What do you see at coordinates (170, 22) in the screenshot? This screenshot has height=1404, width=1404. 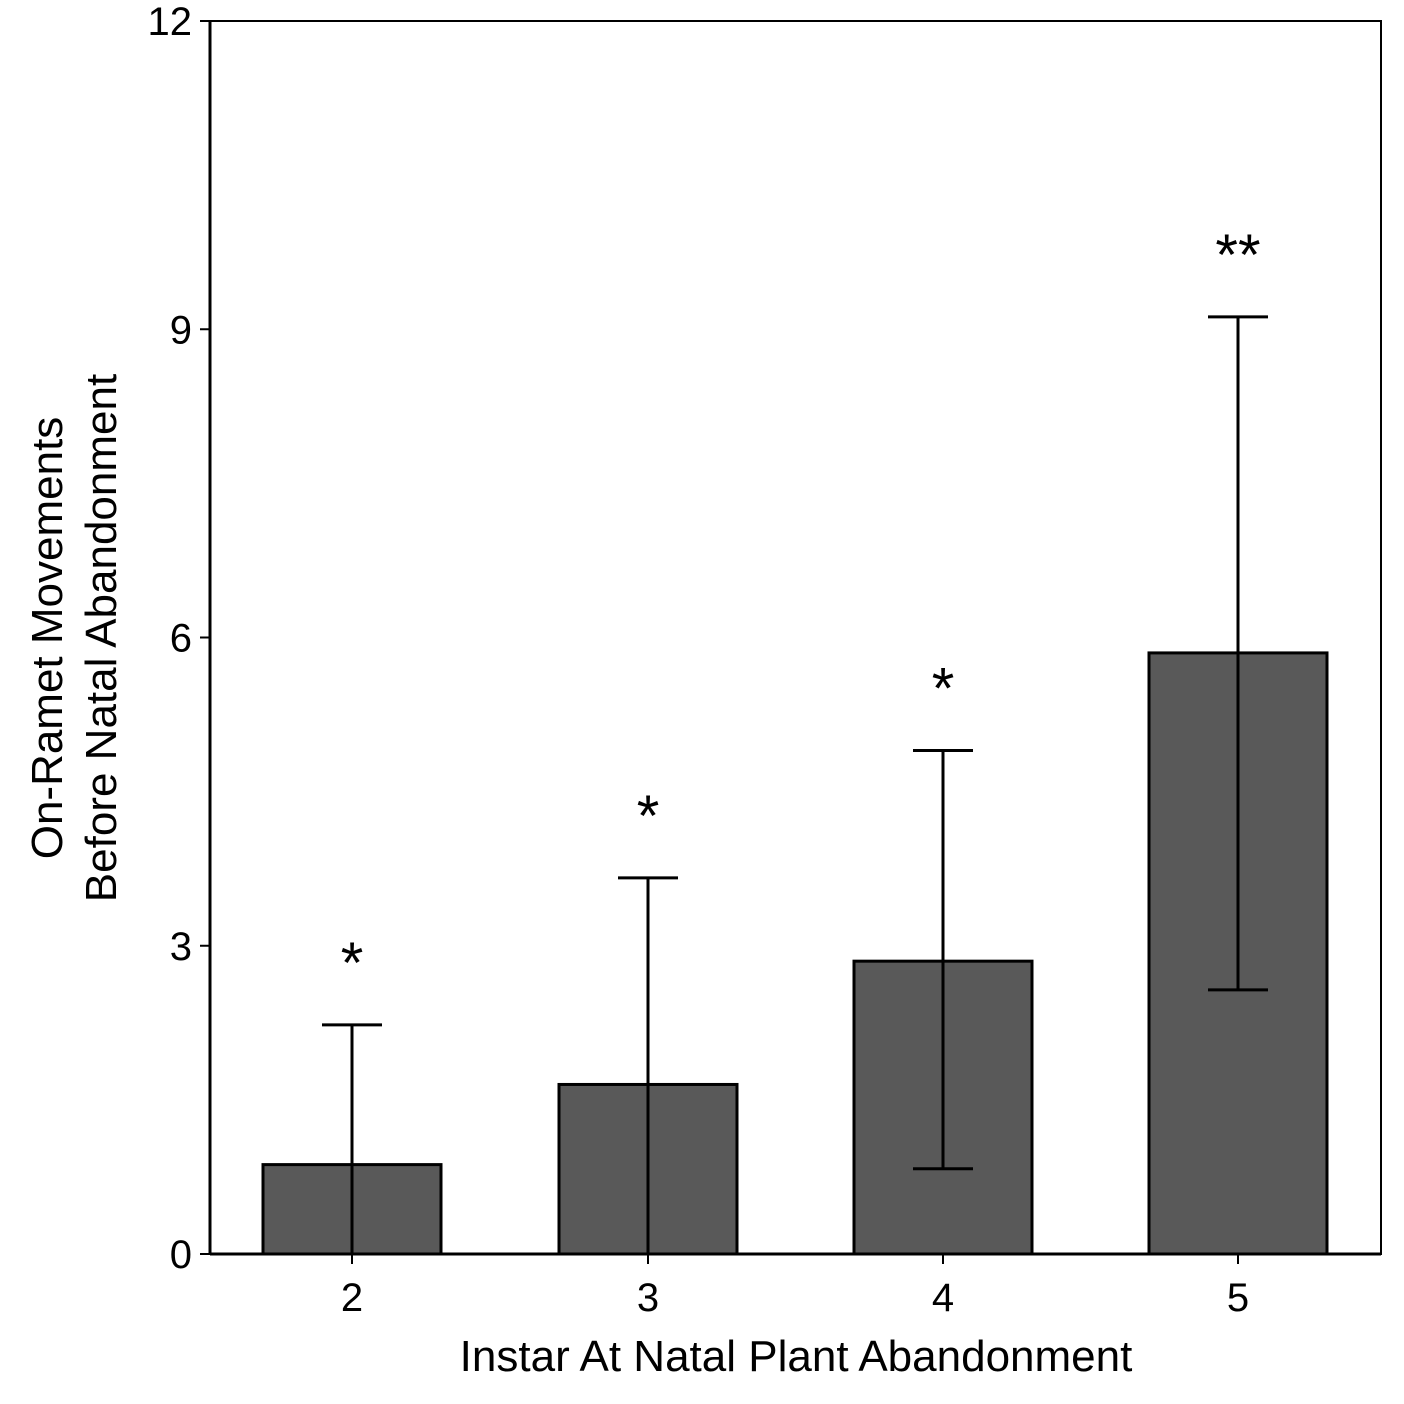 I see `y-tick-label-12: 12` at bounding box center [170, 22].